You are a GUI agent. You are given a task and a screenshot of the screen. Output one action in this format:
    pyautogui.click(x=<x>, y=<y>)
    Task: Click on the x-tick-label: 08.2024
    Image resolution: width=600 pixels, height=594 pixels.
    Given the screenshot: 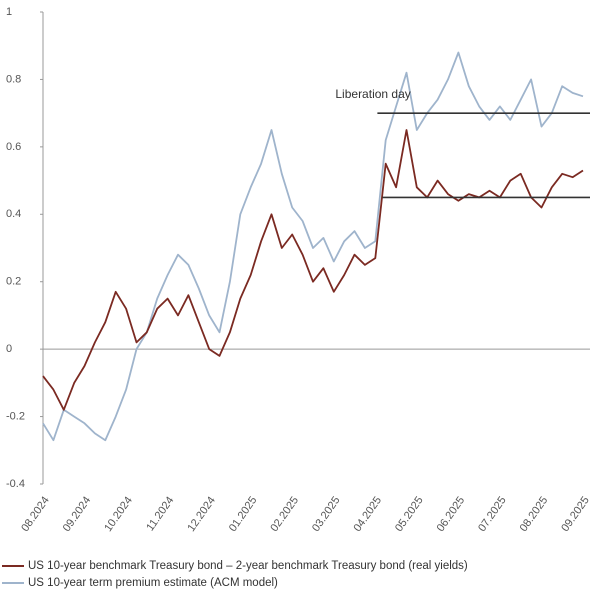 What is the action you would take?
    pyautogui.click(x=35, y=514)
    